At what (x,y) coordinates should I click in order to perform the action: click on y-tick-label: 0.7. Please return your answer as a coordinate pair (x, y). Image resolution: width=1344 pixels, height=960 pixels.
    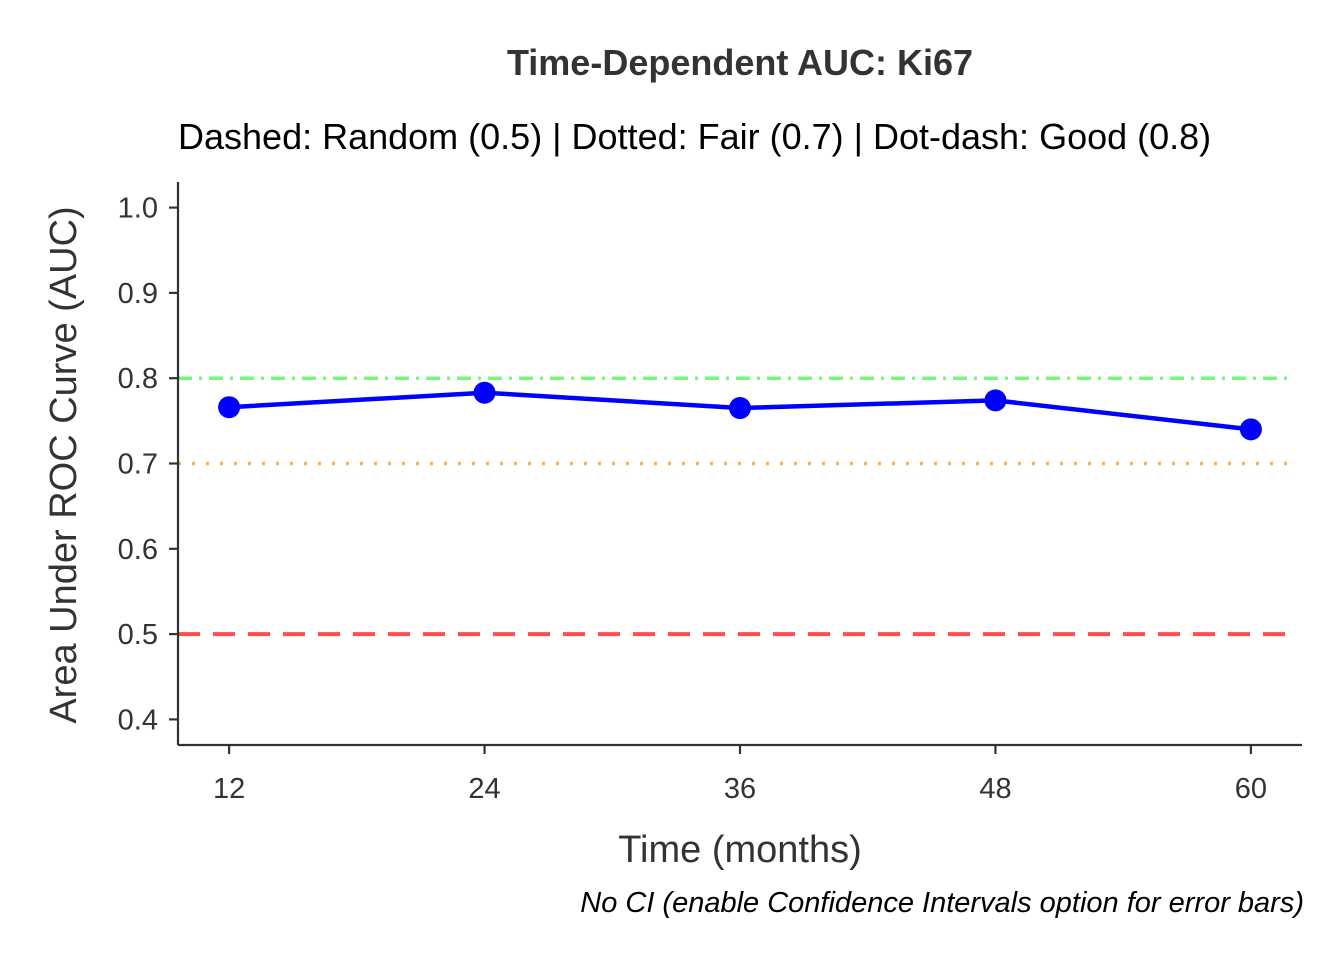
    Looking at the image, I should click on (138, 465).